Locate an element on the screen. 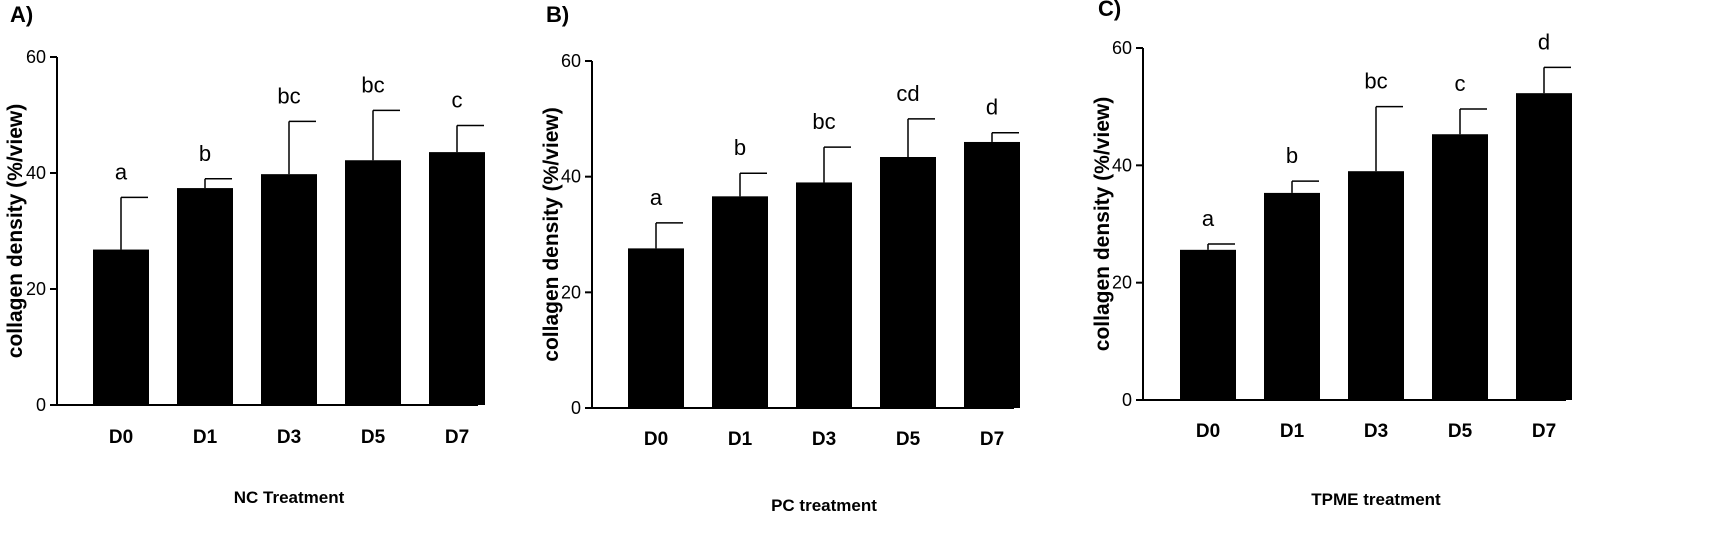  x-axis-label: NC Treatment is located at coordinates (289, 497).